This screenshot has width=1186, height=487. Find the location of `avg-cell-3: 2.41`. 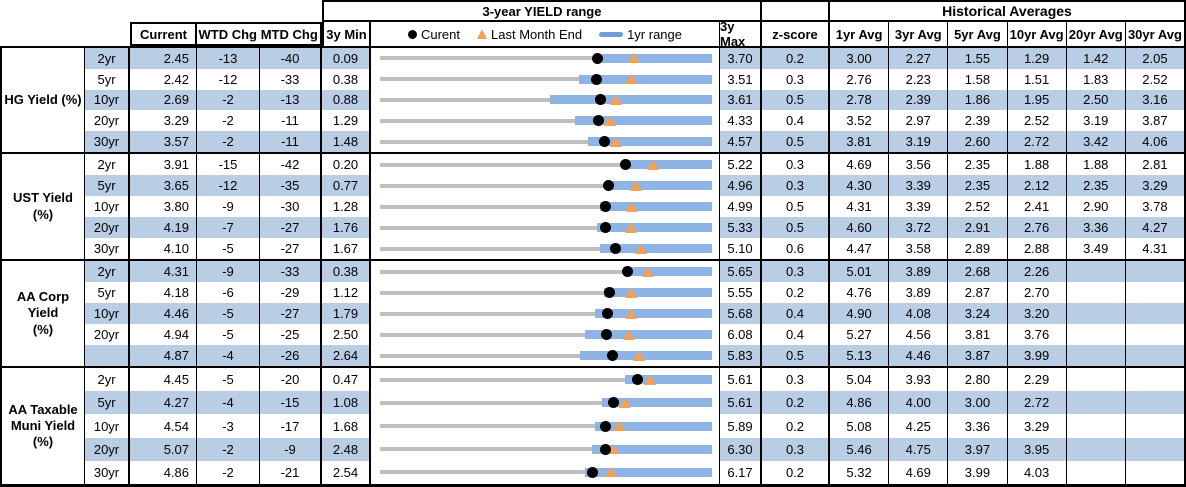

avg-cell-3: 2.41 is located at coordinates (1037, 206).